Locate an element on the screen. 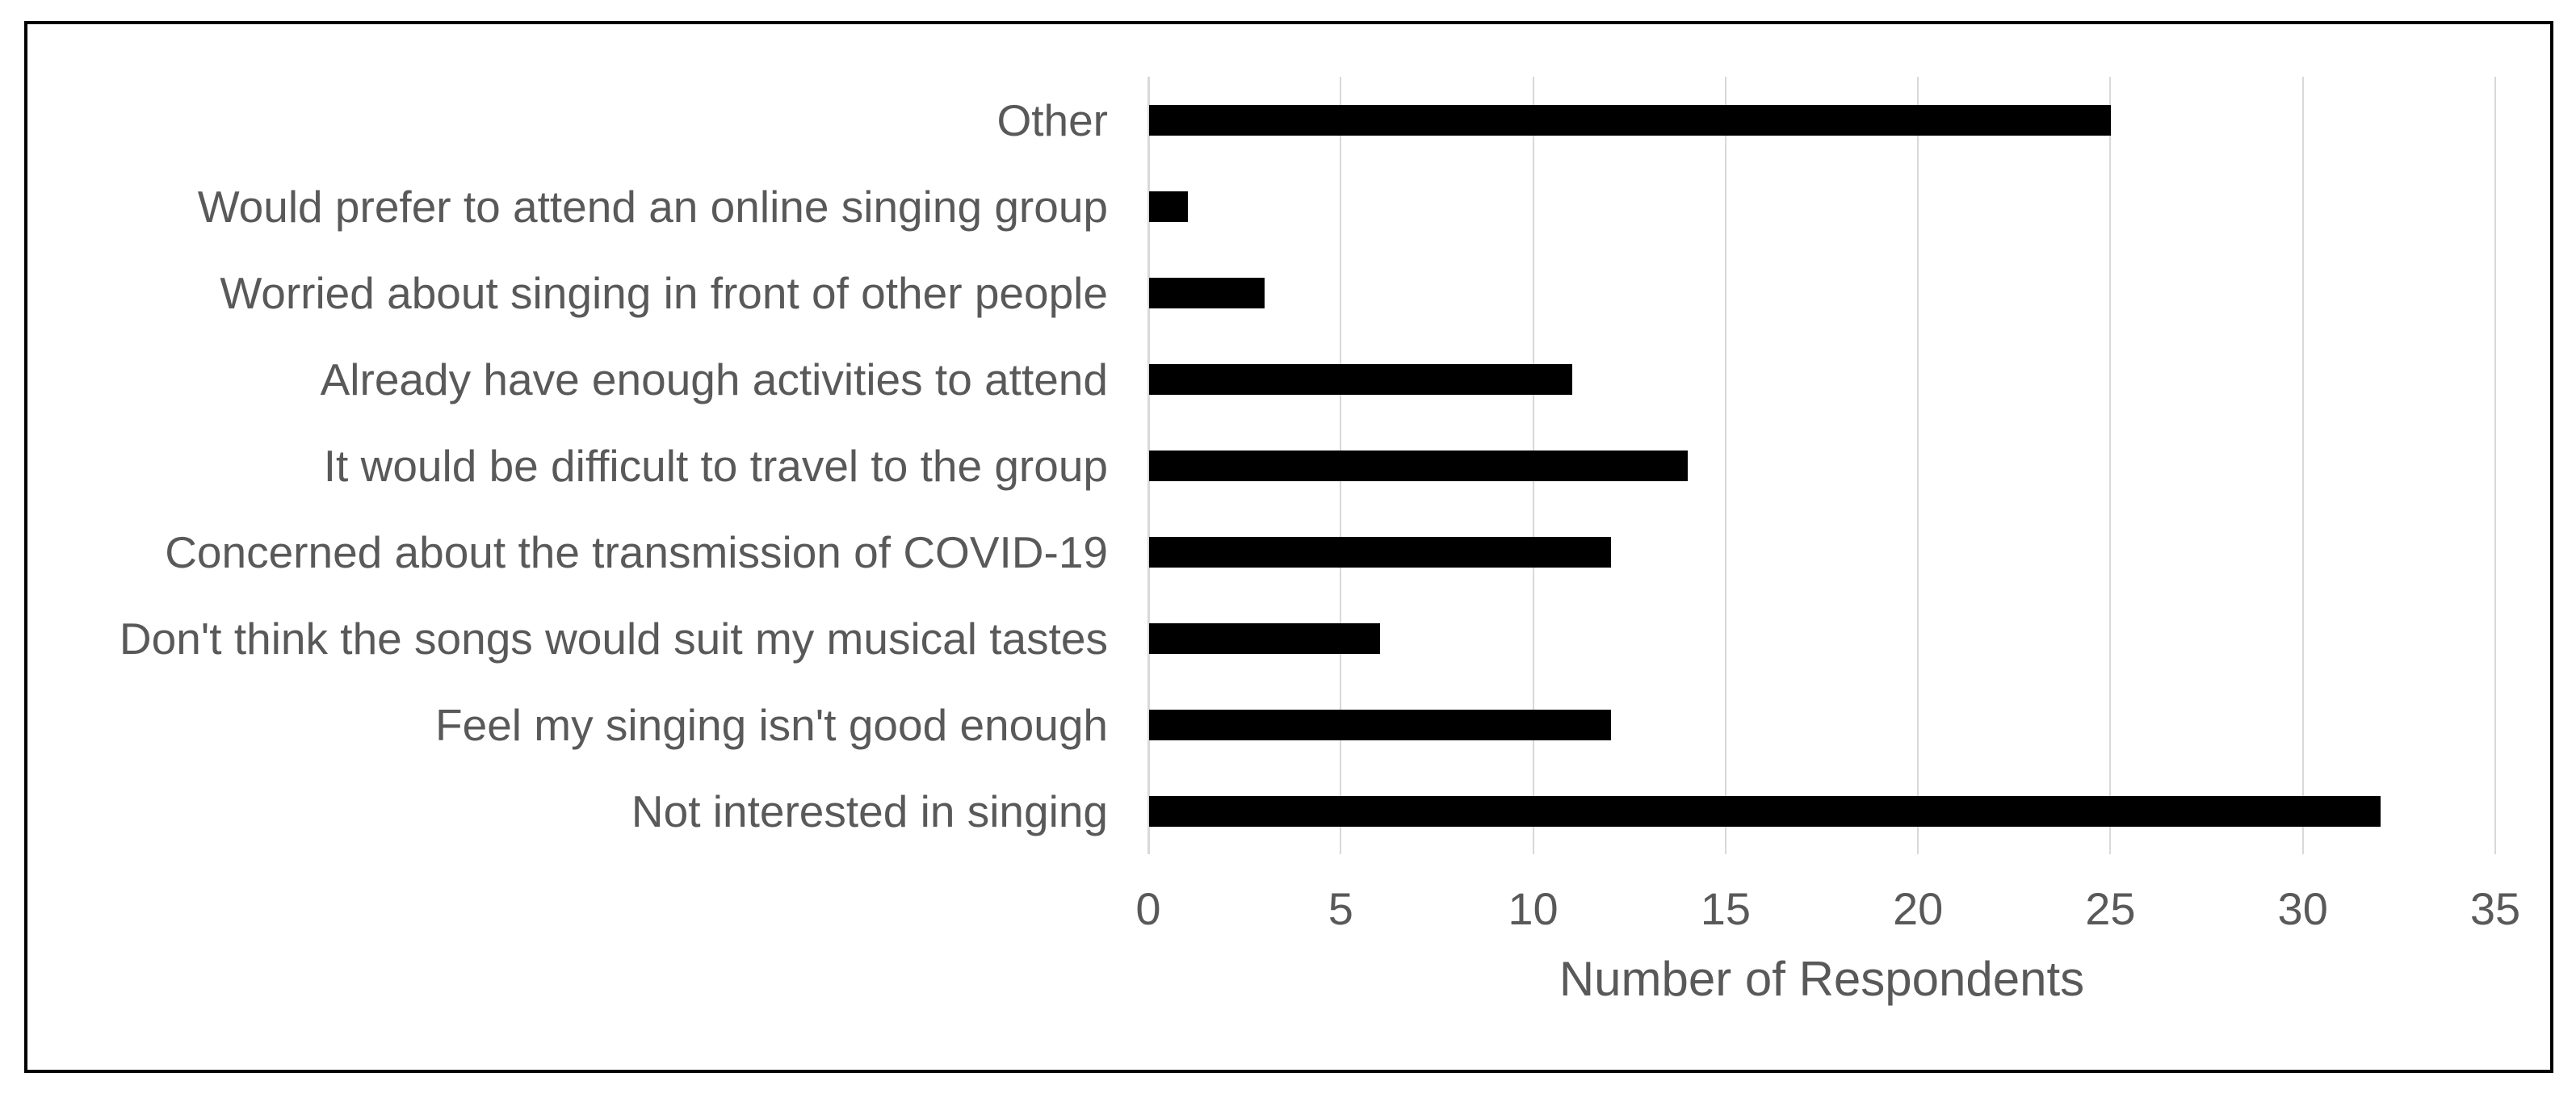 Image resolution: width=2576 pixels, height=1098 pixels. x-axis-title: Number of Respondents is located at coordinates (1822, 979).